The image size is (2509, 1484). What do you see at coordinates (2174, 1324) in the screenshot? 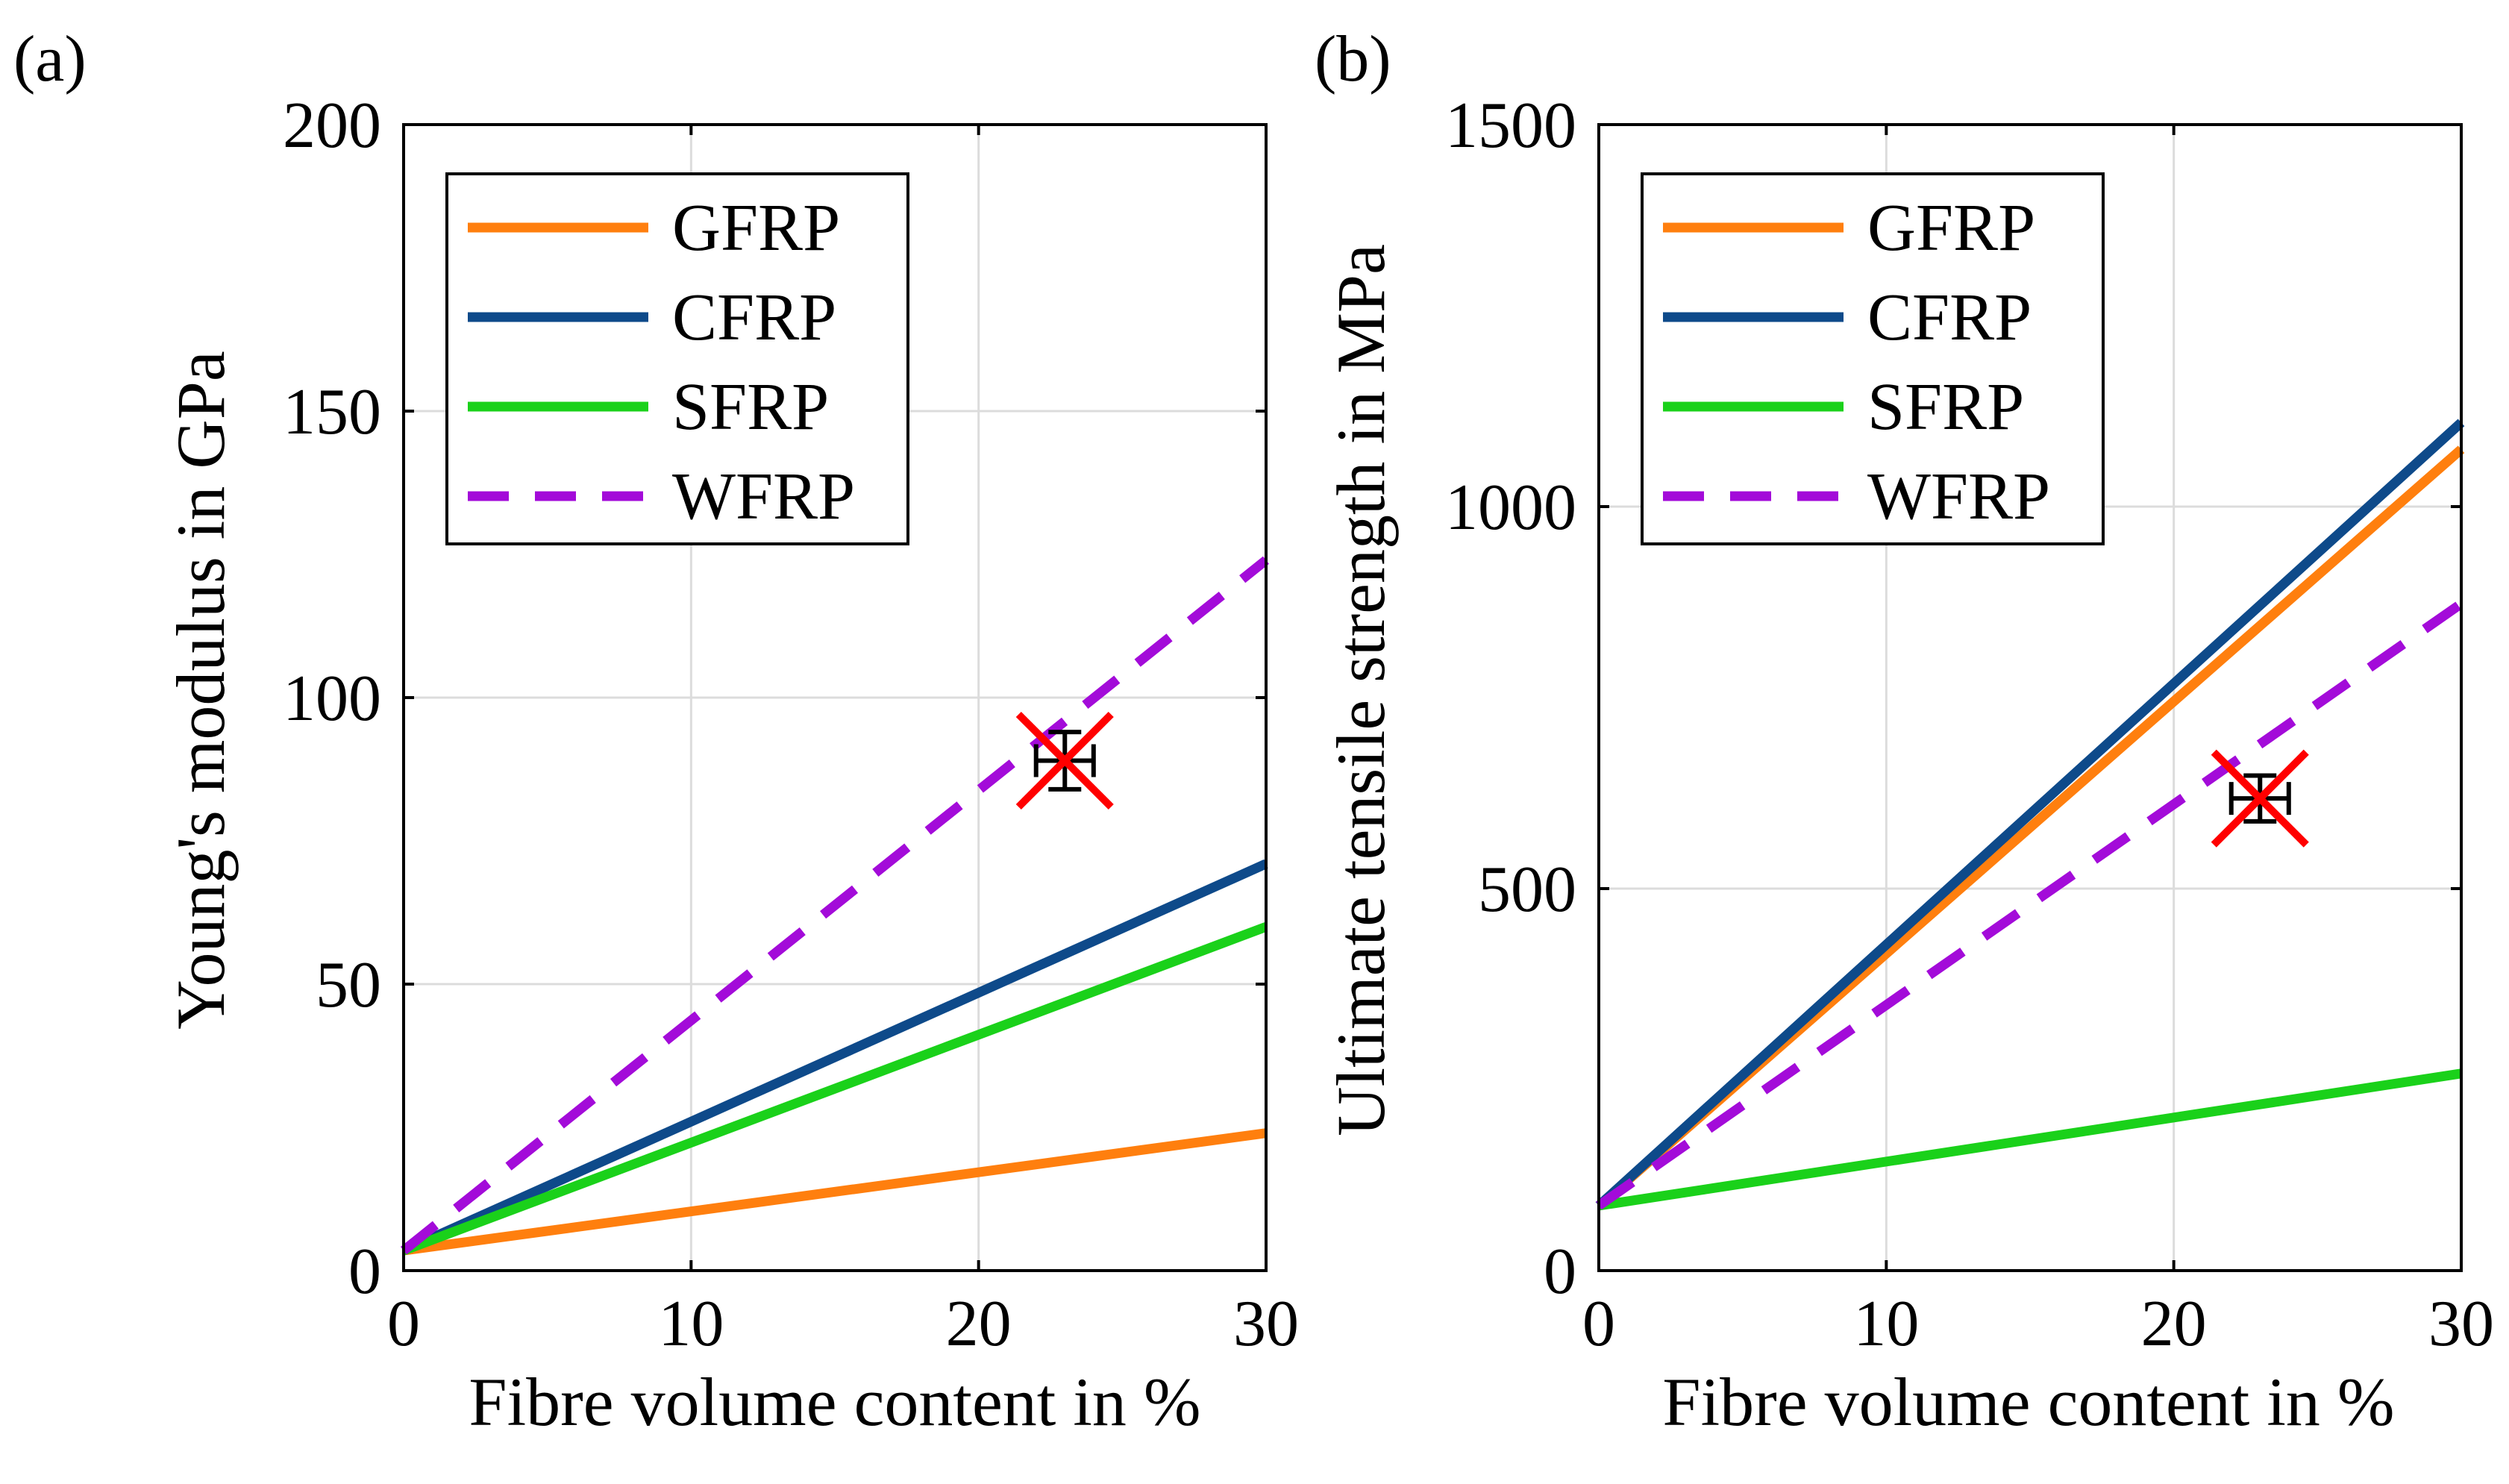
I see `panel-b-x-tick-label-20: 20` at bounding box center [2174, 1324].